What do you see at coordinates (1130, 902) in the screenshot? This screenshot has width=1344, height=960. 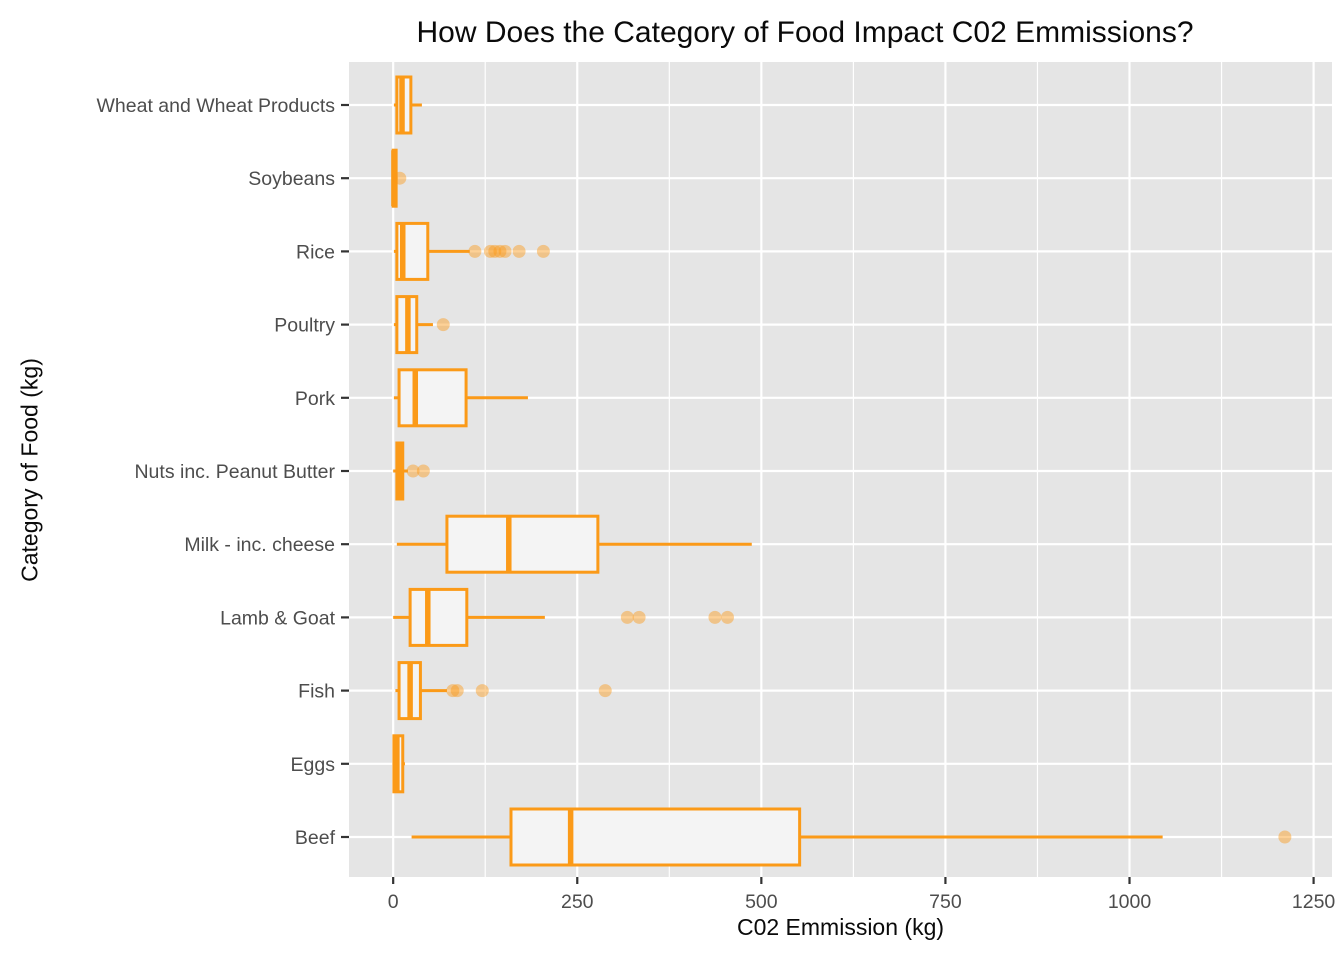 I see `x-tick-label-1000: 1000` at bounding box center [1130, 902].